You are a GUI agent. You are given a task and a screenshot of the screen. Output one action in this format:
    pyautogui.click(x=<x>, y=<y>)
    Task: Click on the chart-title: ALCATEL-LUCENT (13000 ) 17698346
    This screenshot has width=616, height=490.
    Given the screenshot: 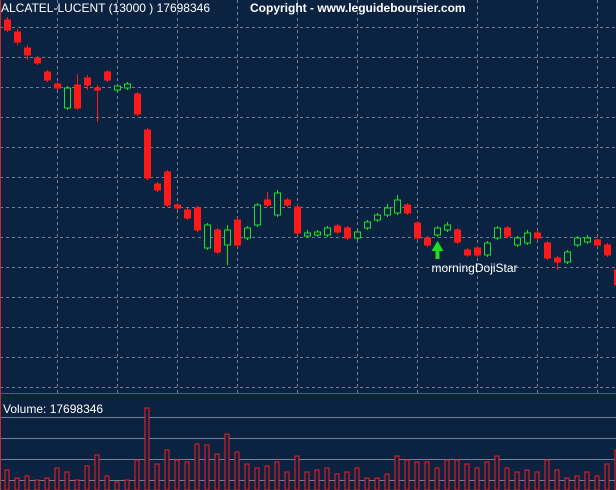 What is the action you would take?
    pyautogui.click(x=105, y=8)
    